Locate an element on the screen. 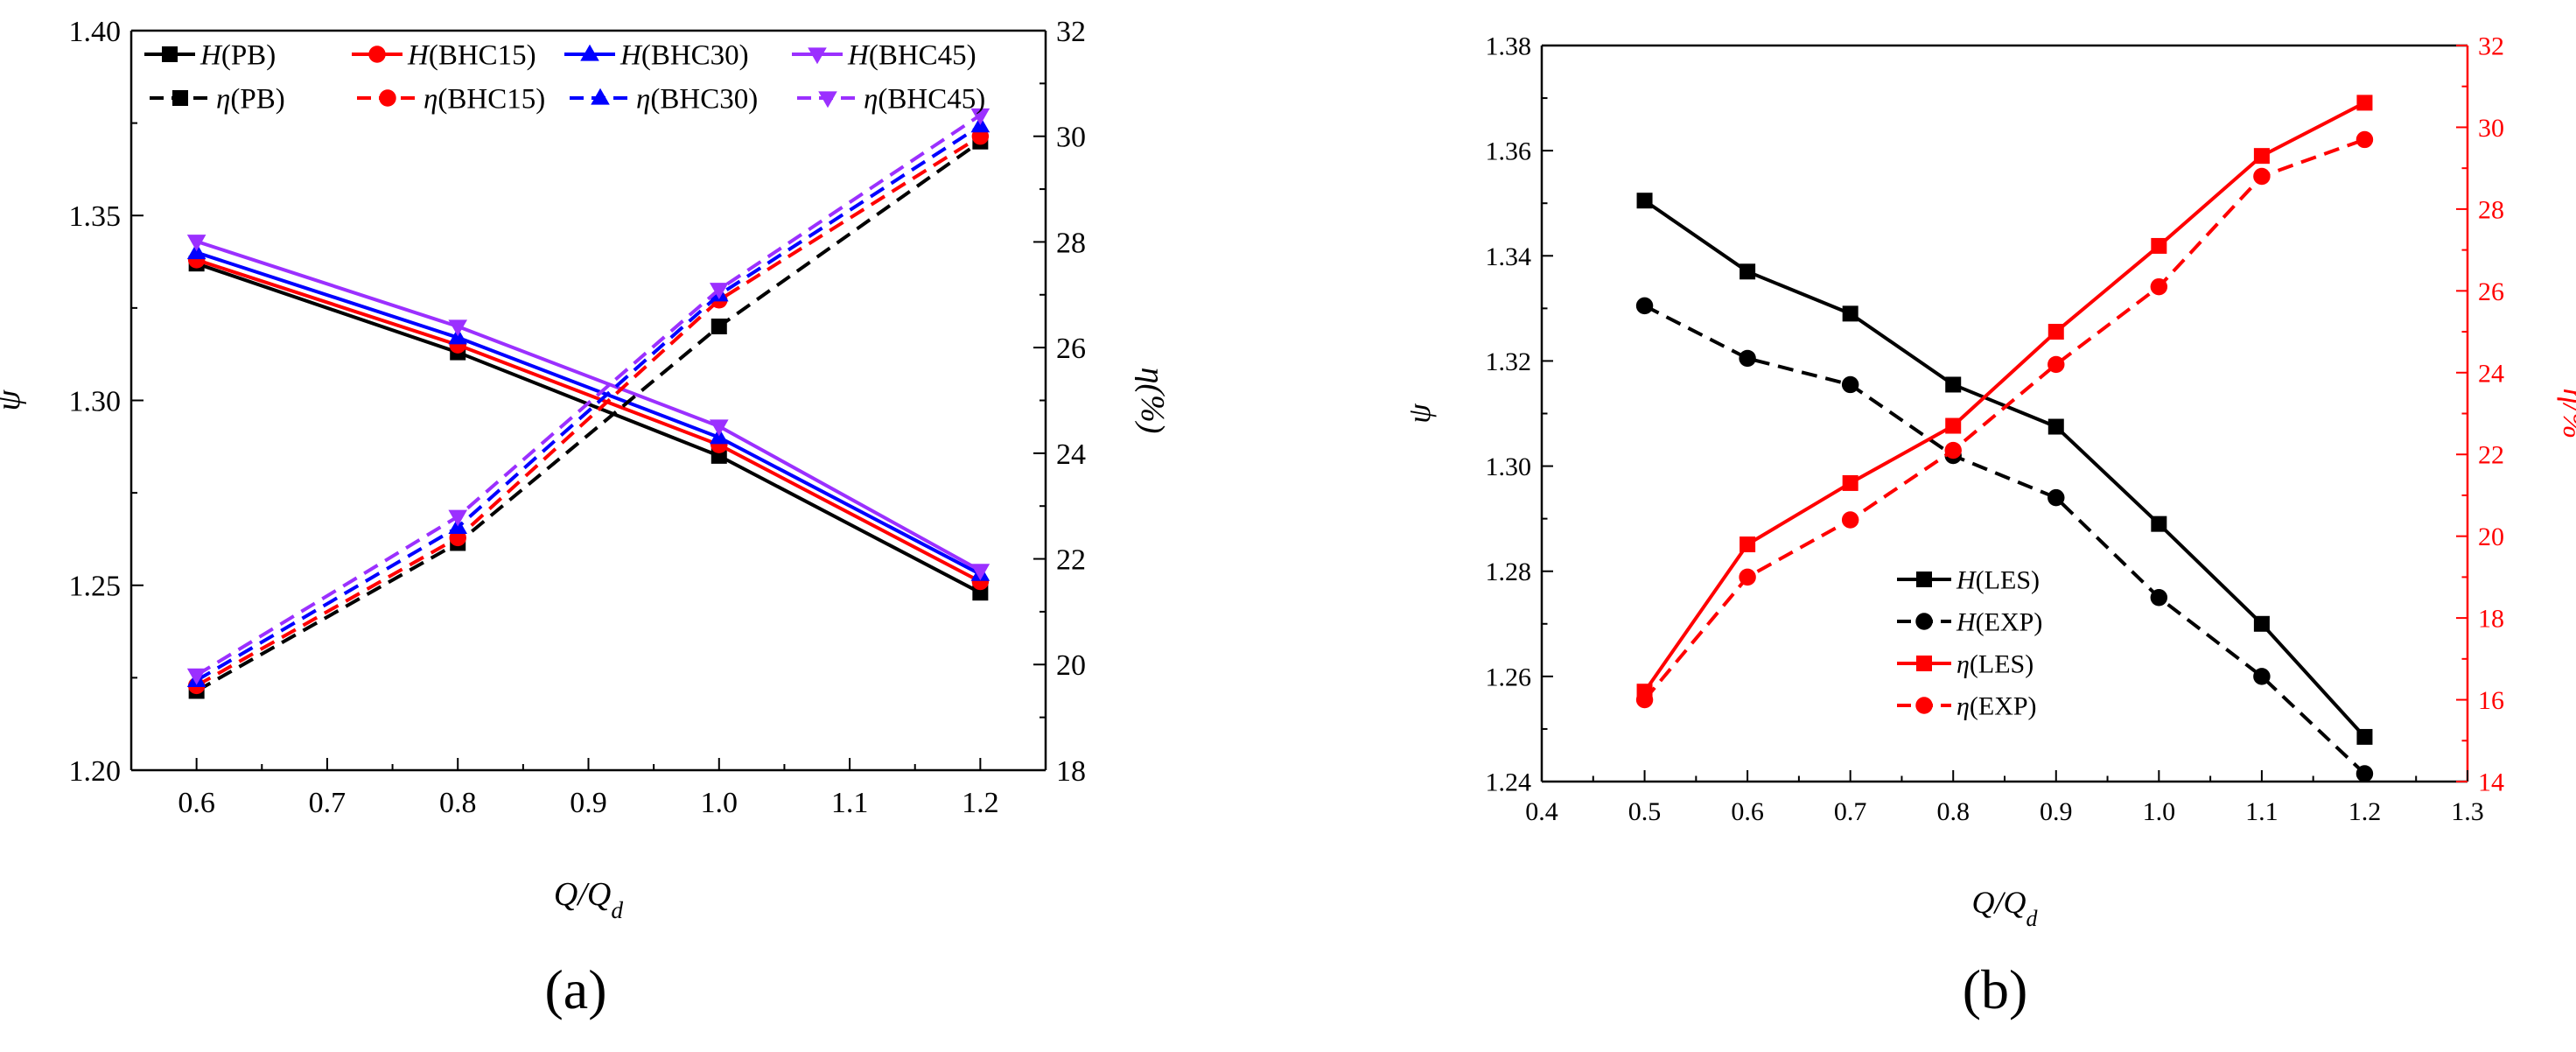 Image resolution: width=2576 pixels, height=1052 pixels. legend-item-label: H(BHC30) is located at coordinates (684, 56).